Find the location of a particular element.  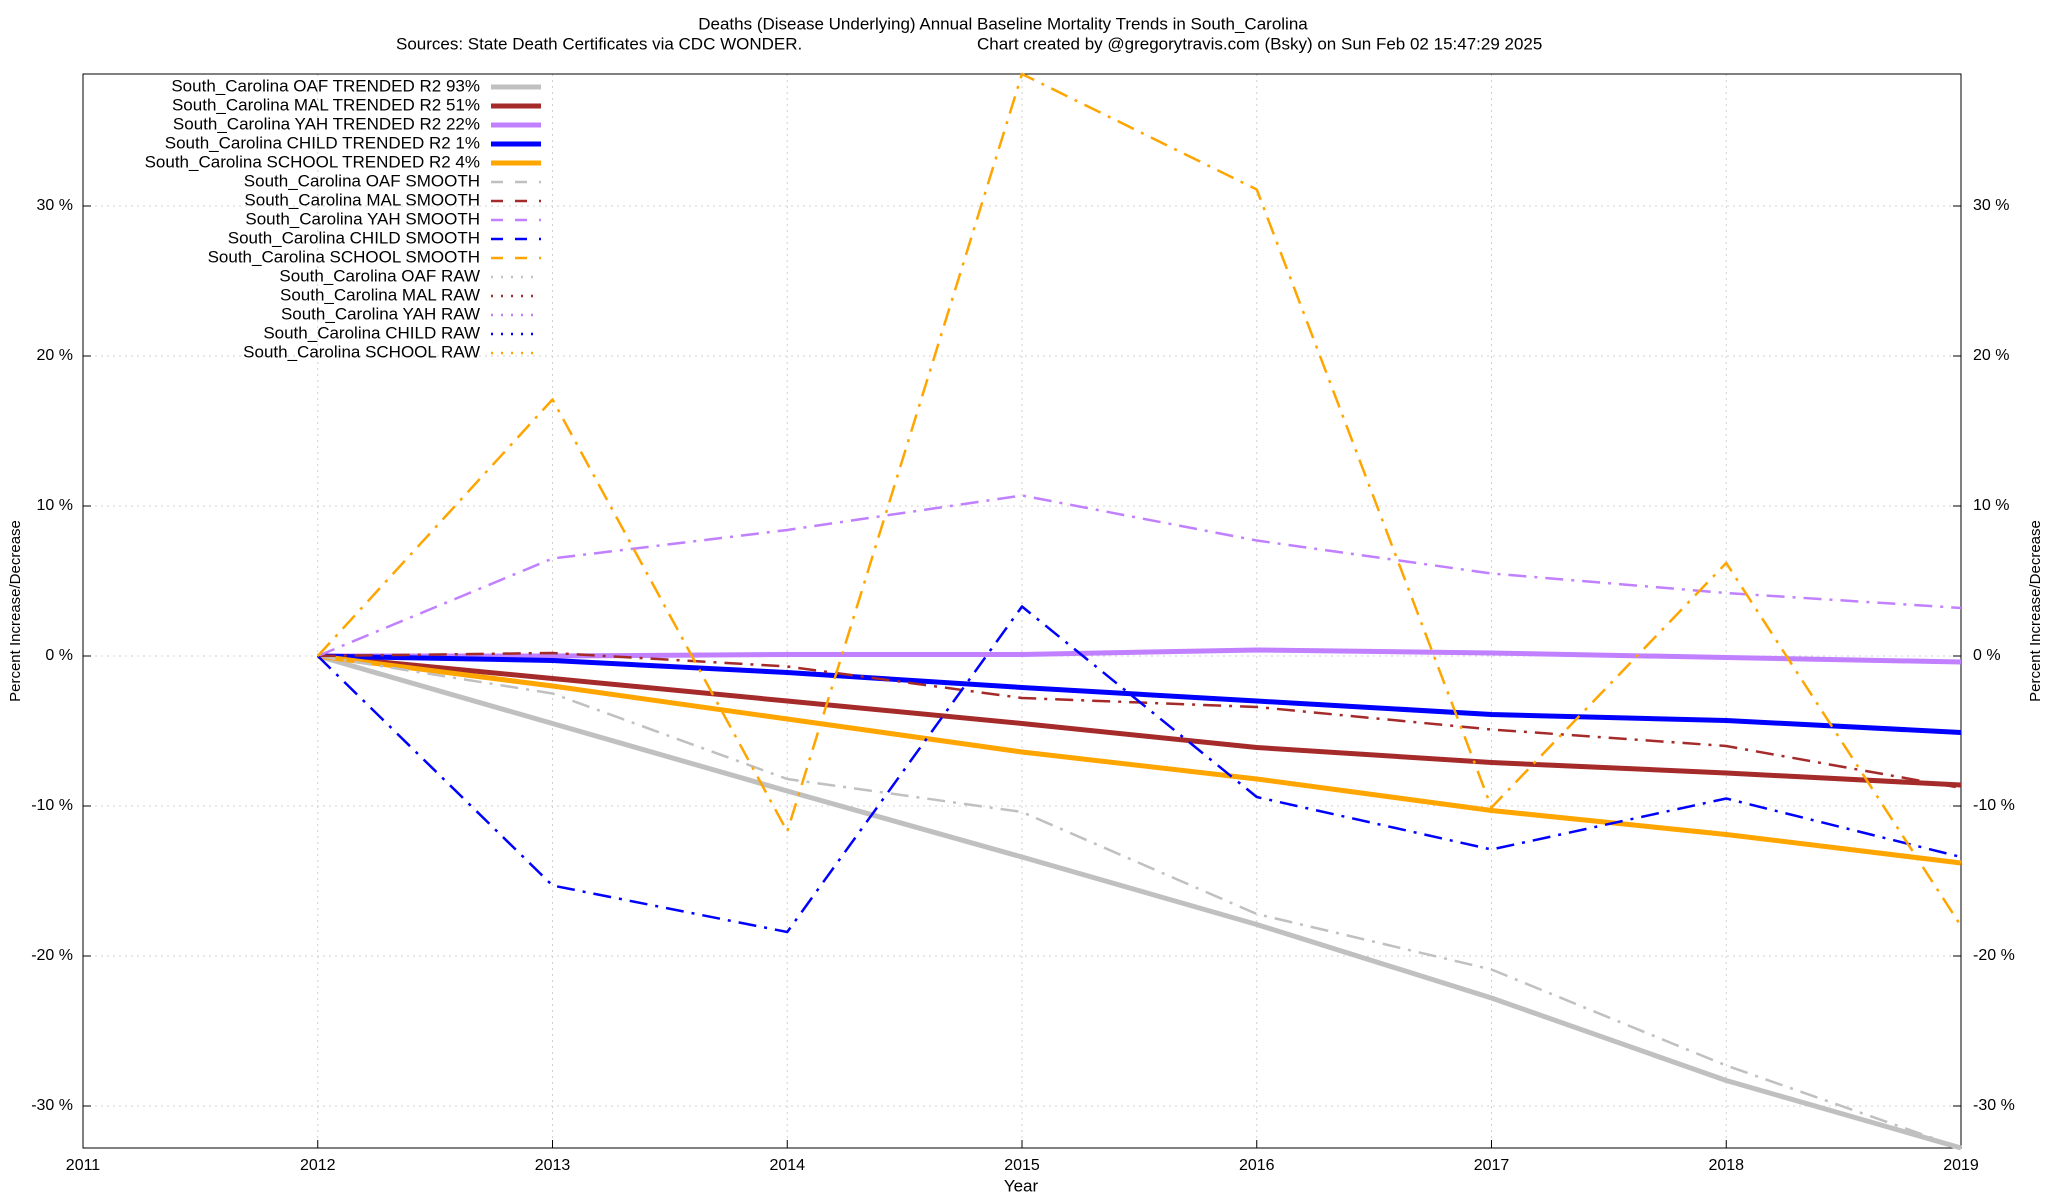

x-axis-label: Year is located at coordinates (1021, 1185).